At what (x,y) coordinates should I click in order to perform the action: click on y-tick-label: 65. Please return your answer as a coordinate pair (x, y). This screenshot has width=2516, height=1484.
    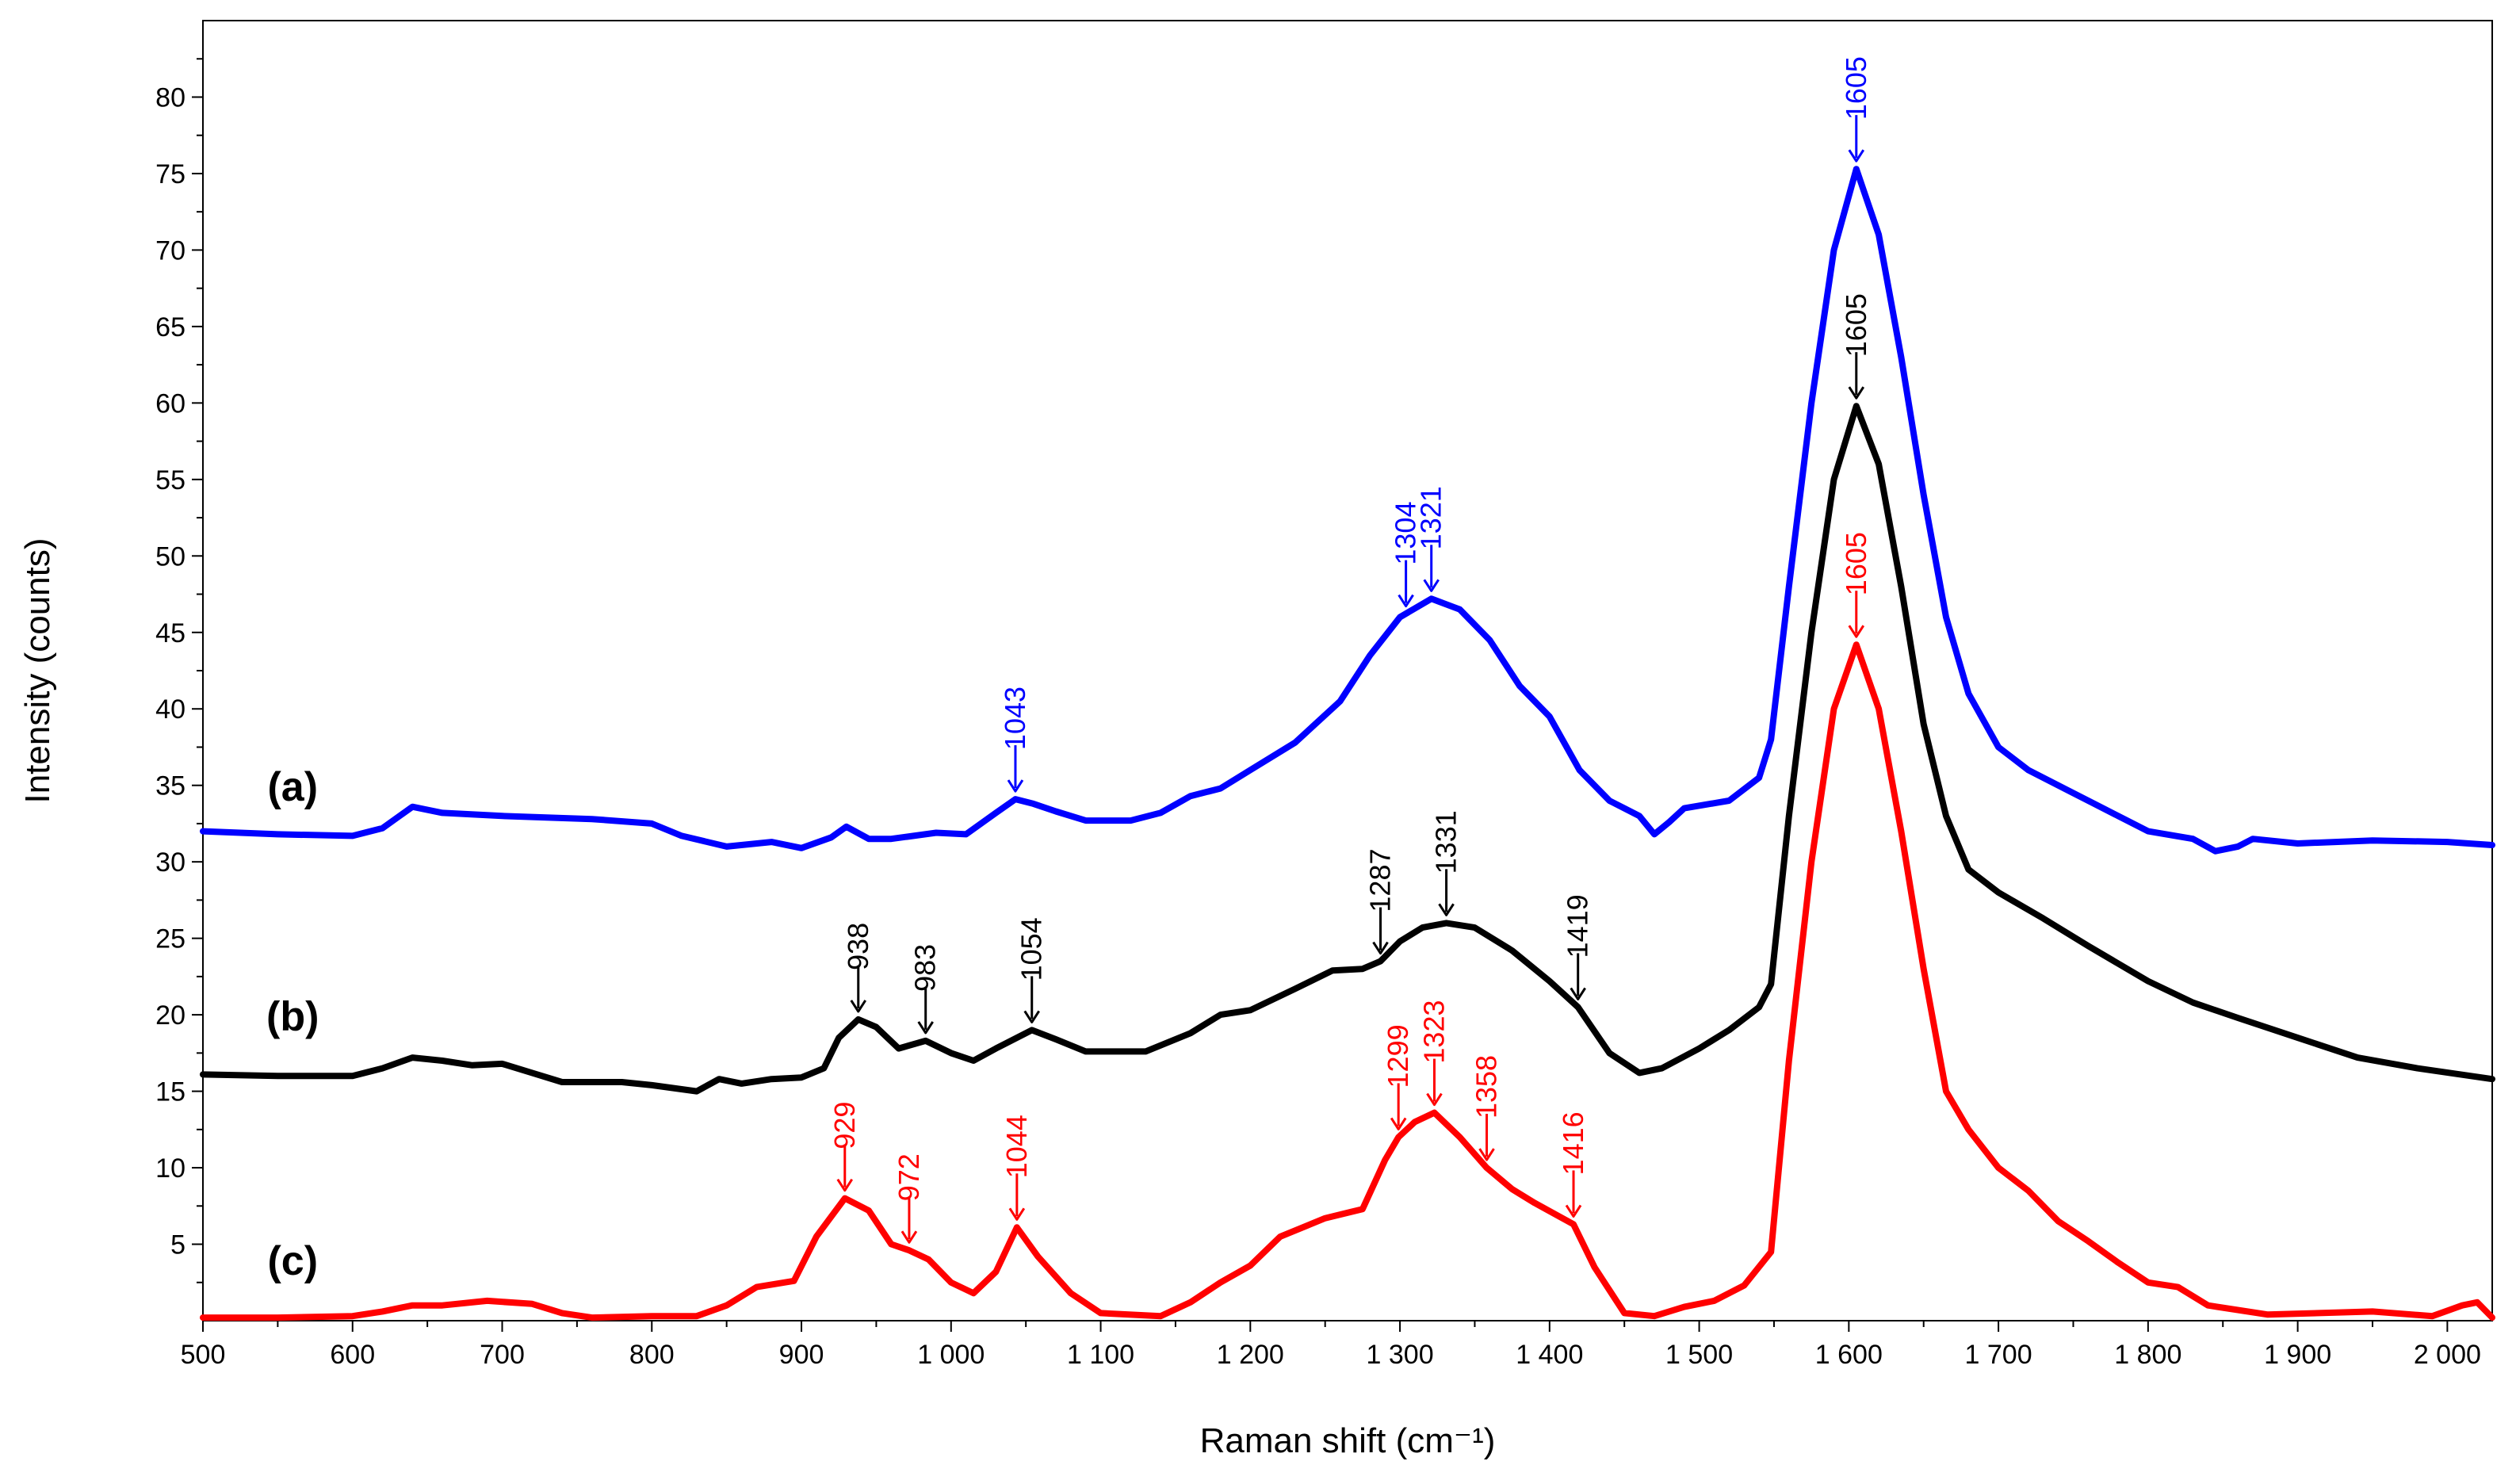
    Looking at the image, I should click on (170, 327).